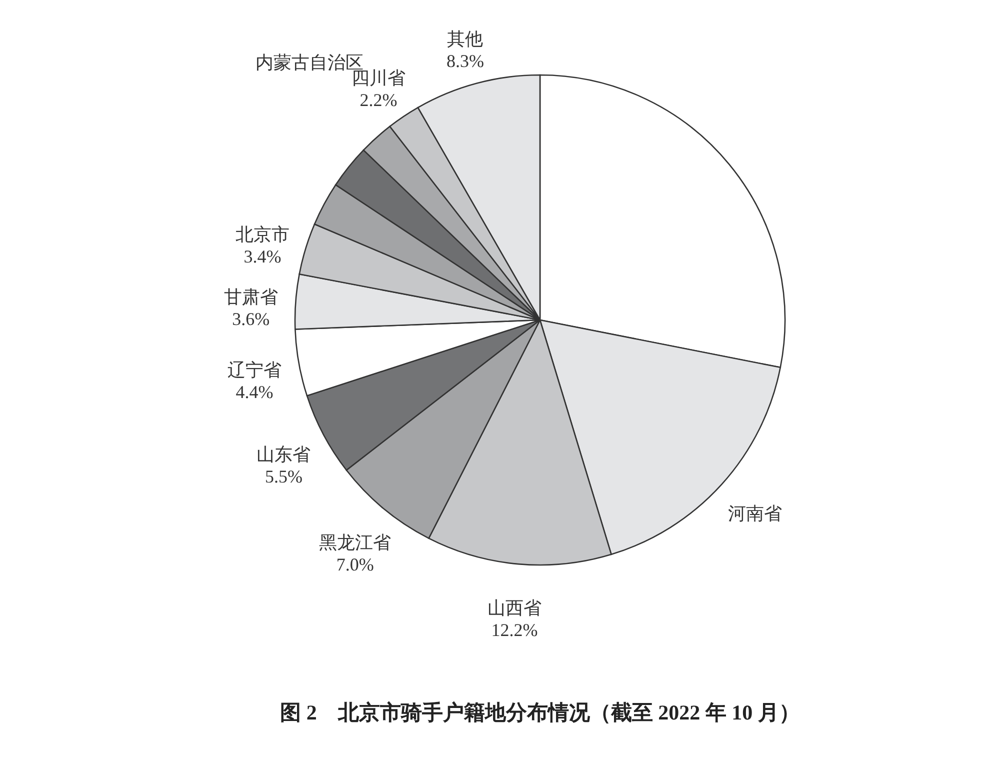  Describe the element at coordinates (514, 630) in the screenshot. I see `data-label: 12.2%` at that location.